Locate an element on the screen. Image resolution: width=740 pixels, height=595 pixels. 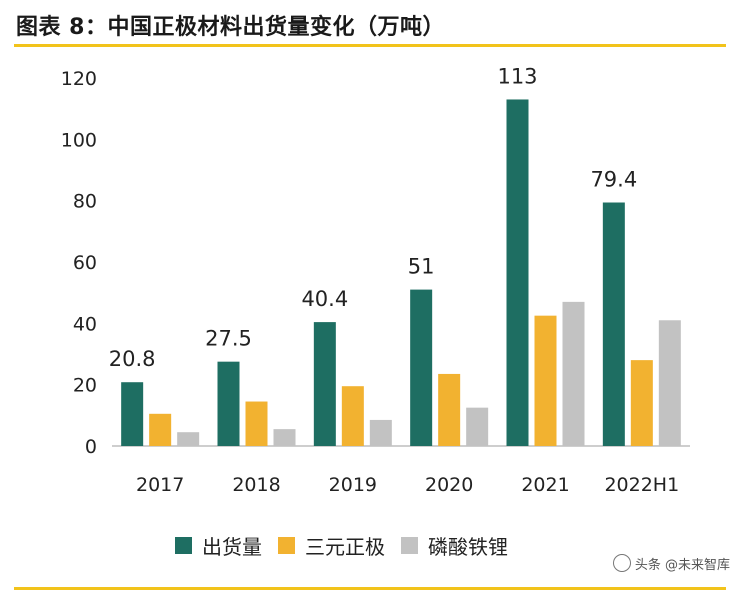
x-tick-label: 2019 is located at coordinates (353, 485).